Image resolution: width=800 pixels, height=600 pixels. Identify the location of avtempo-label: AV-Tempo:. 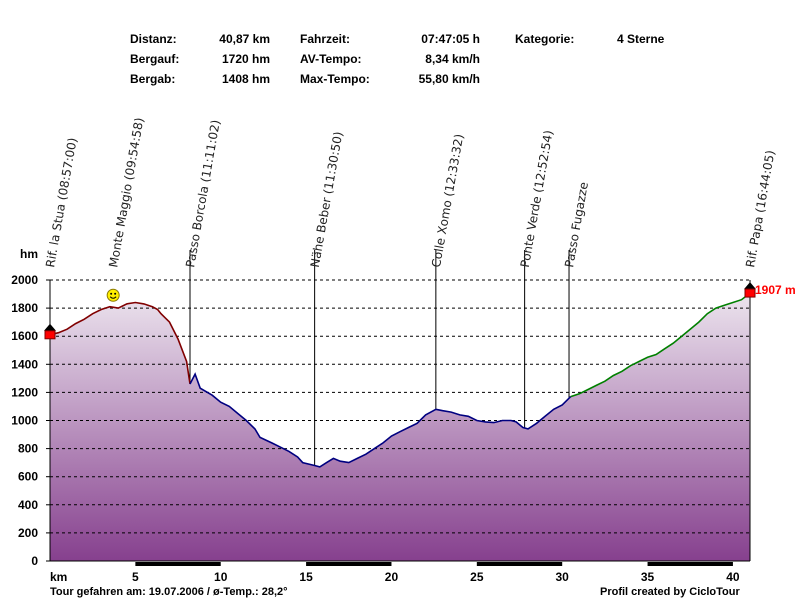
(331, 59).